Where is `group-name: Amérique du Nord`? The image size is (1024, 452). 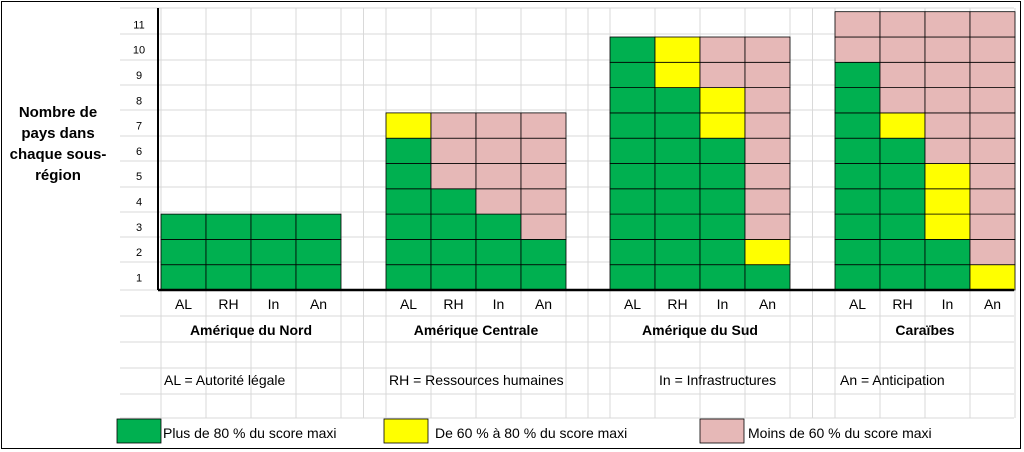
group-name: Amérique du Nord is located at coordinates (251, 330).